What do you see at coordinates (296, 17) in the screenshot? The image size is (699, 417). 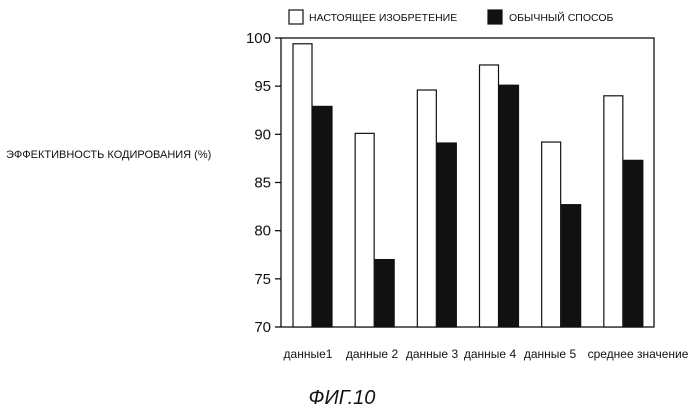 I see `legend-swatch-invention` at bounding box center [296, 17].